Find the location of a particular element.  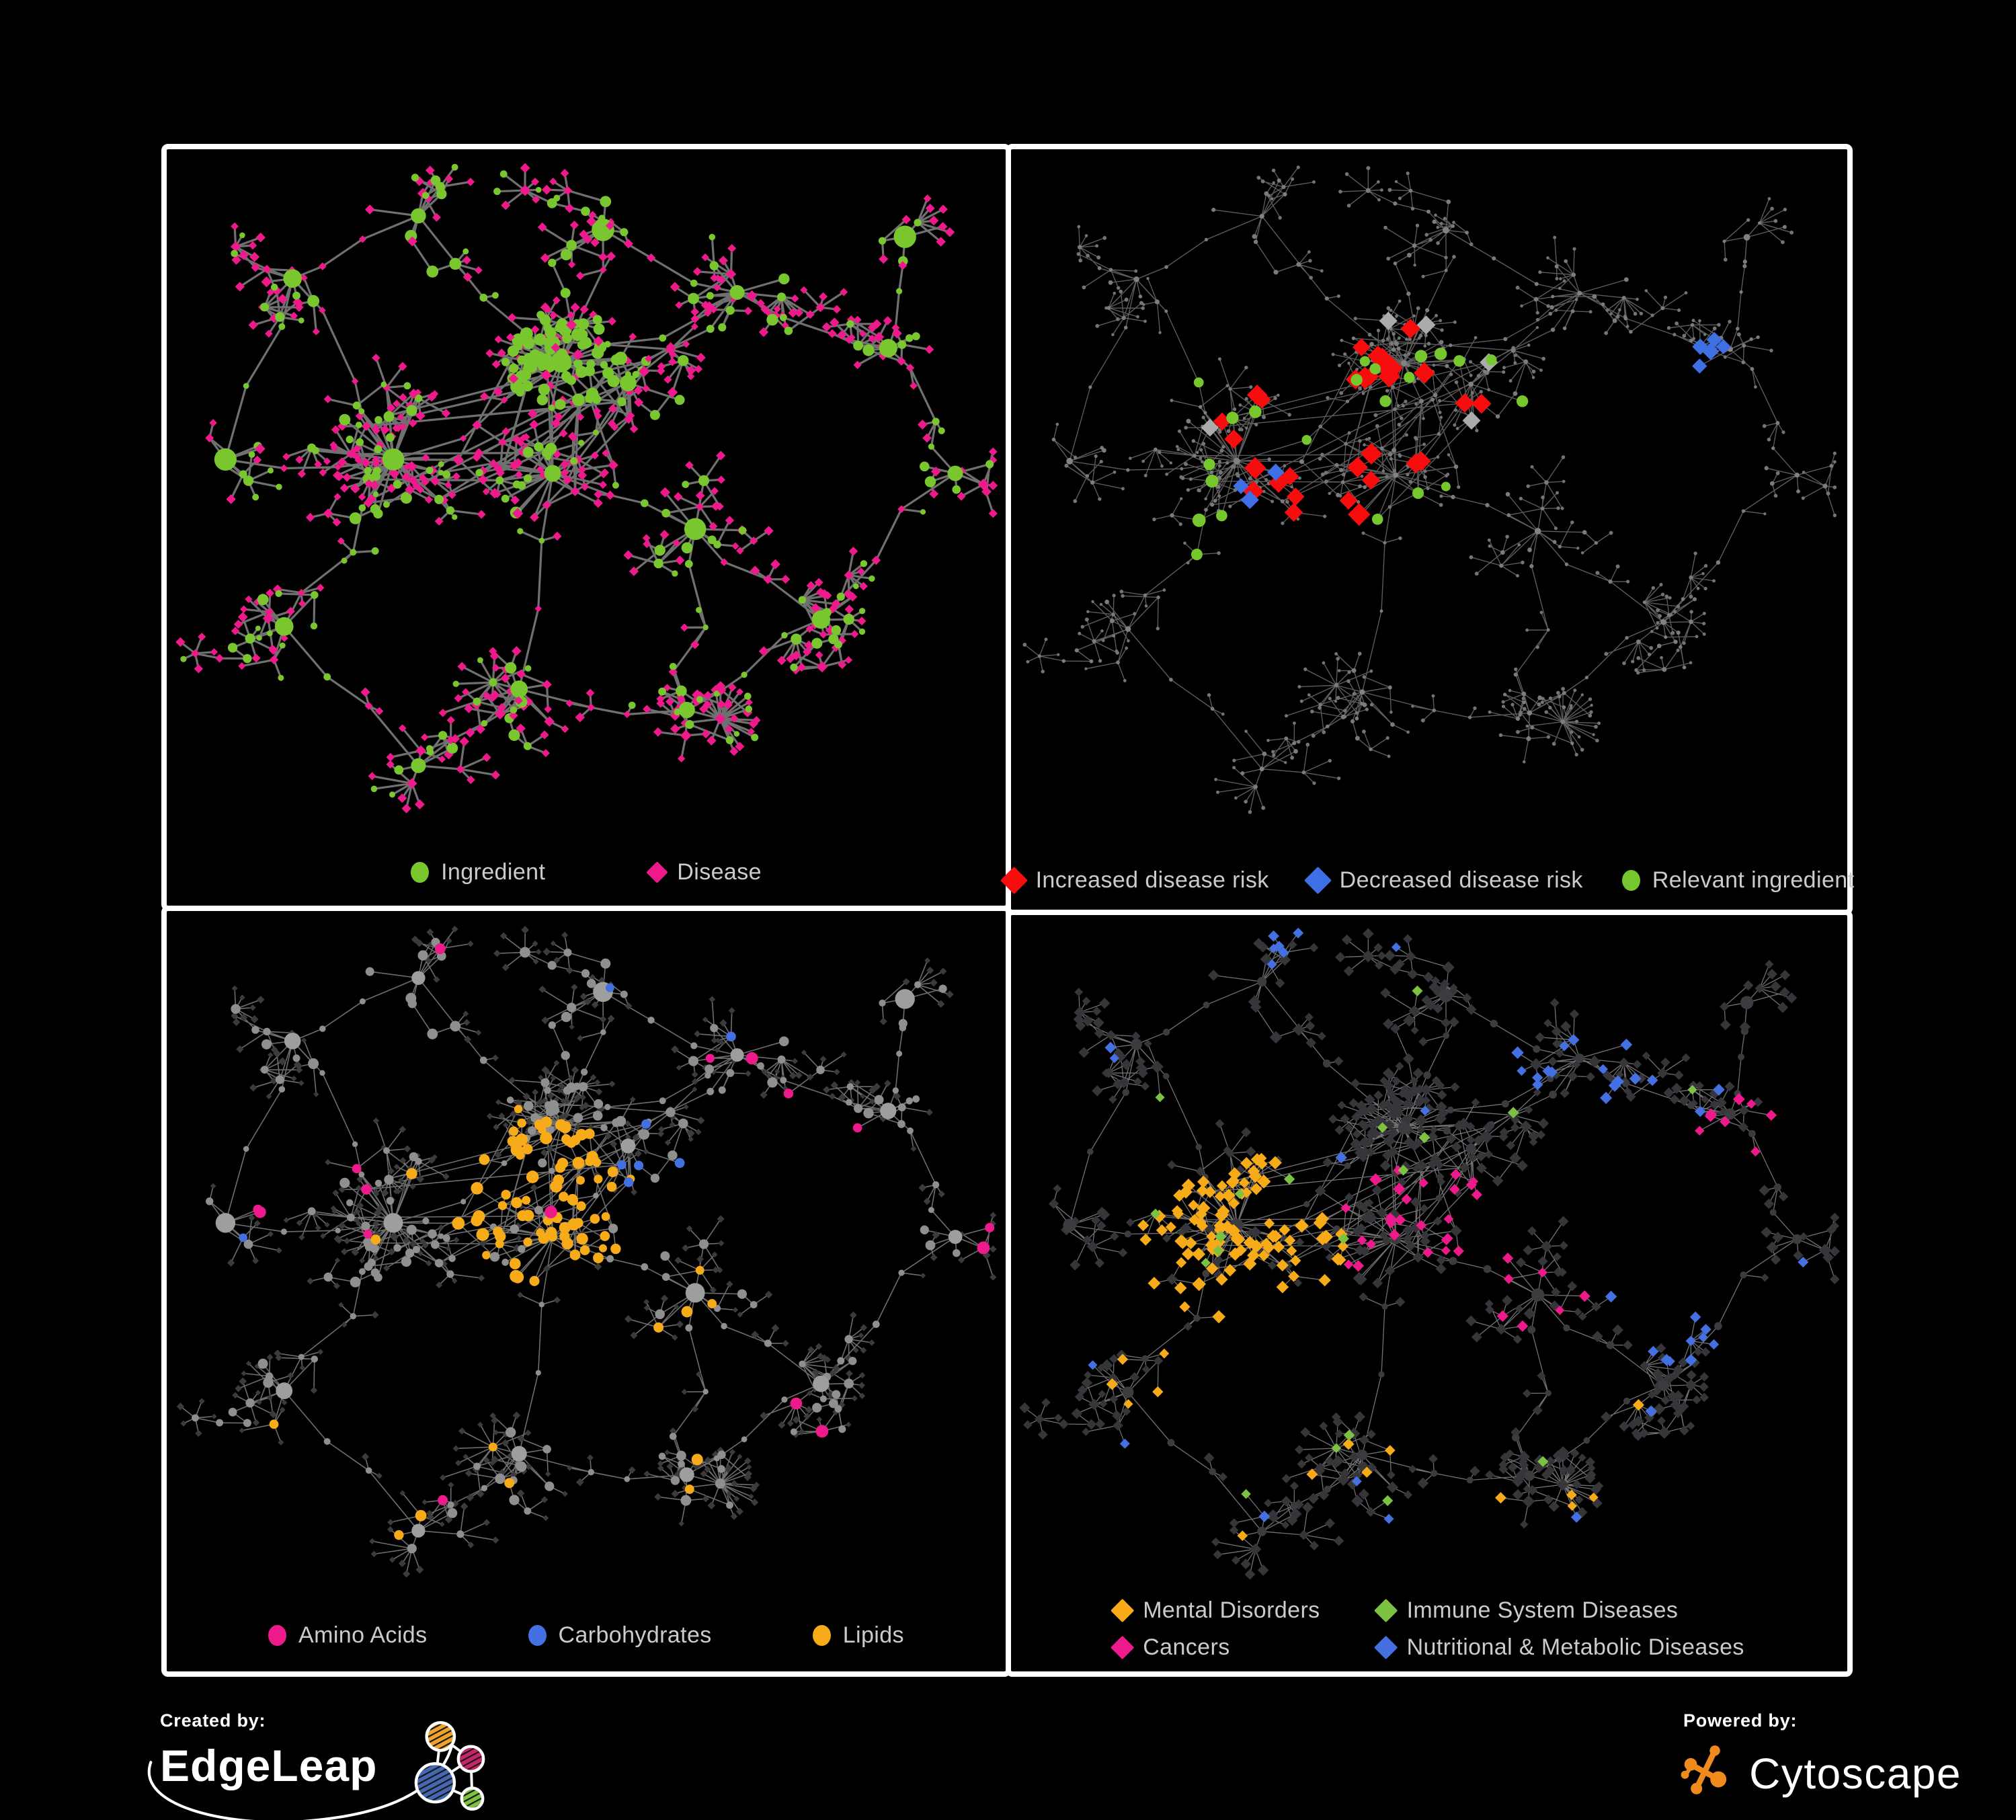

legend-item-lipids: Lipids is located at coordinates (858, 1635).